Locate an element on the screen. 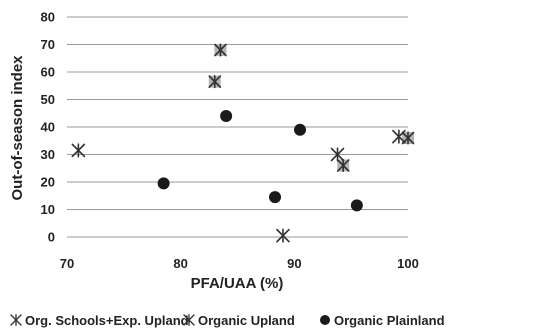 Image resolution: width=533 pixels, height=331 pixels. legend-label: Org. Schools+Exp. Upland is located at coordinates (107, 320).